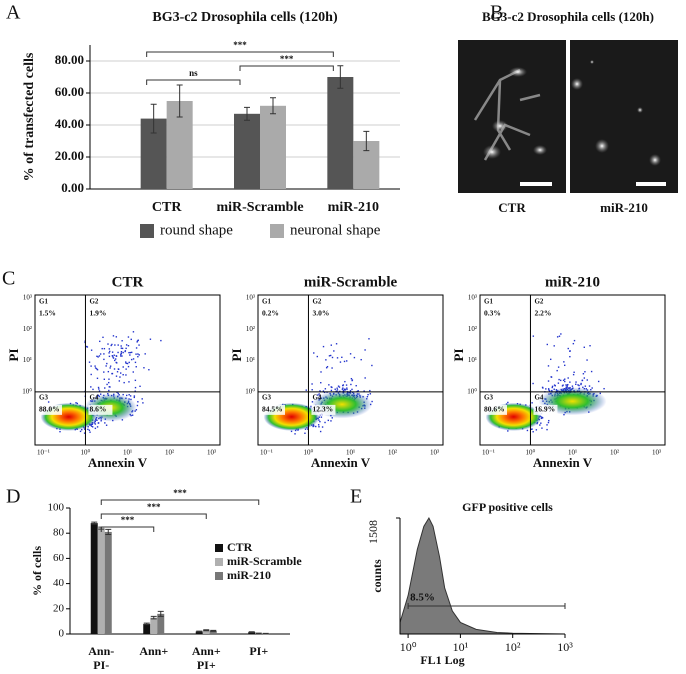  I want to click on legend-label: round shape, so click(196, 230).